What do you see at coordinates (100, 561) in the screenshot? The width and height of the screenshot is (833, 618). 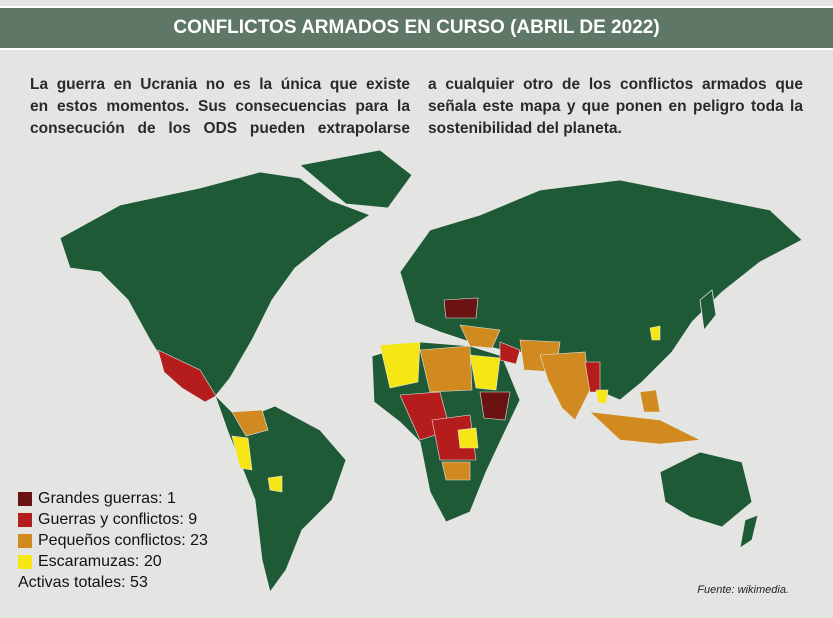 I see `legend-label: Escaramuzas: 20` at bounding box center [100, 561].